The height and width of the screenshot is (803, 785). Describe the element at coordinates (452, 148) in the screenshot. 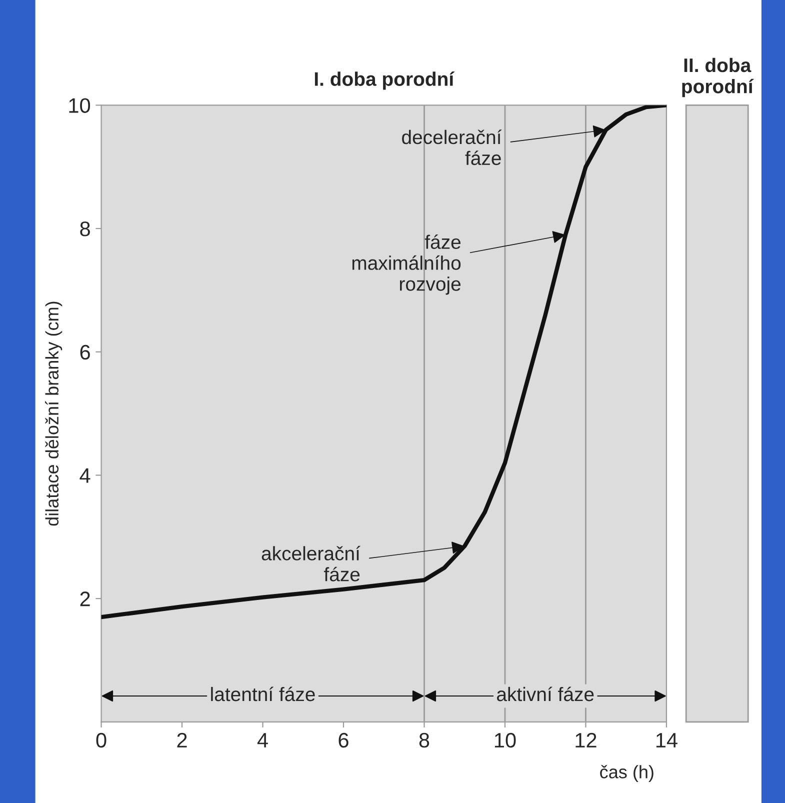

I see `annotation: decelerační fáze` at that location.